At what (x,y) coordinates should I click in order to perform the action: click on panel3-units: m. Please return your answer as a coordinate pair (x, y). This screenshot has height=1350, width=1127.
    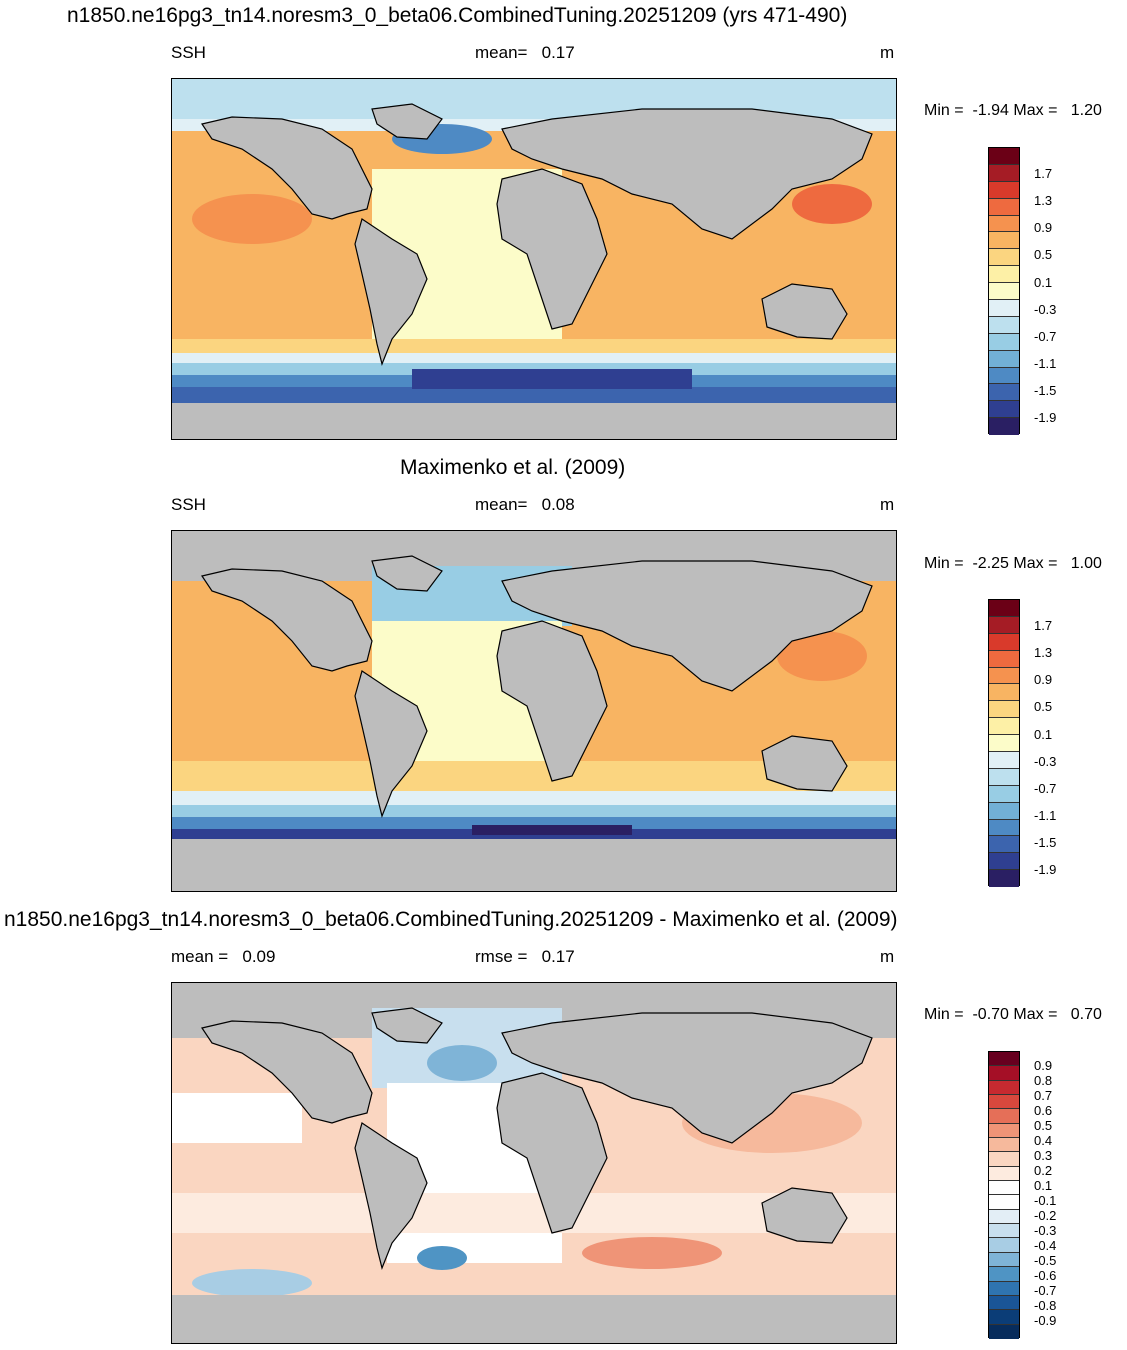
    Looking at the image, I should click on (887, 956).